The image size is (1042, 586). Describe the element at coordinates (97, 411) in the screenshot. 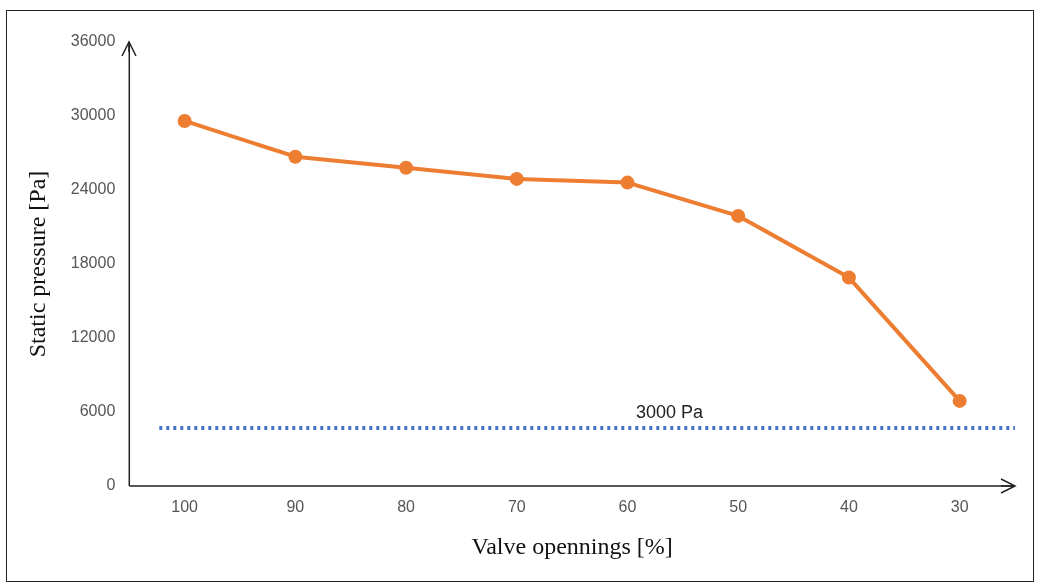

I see `y-tick-label: 6000` at that location.